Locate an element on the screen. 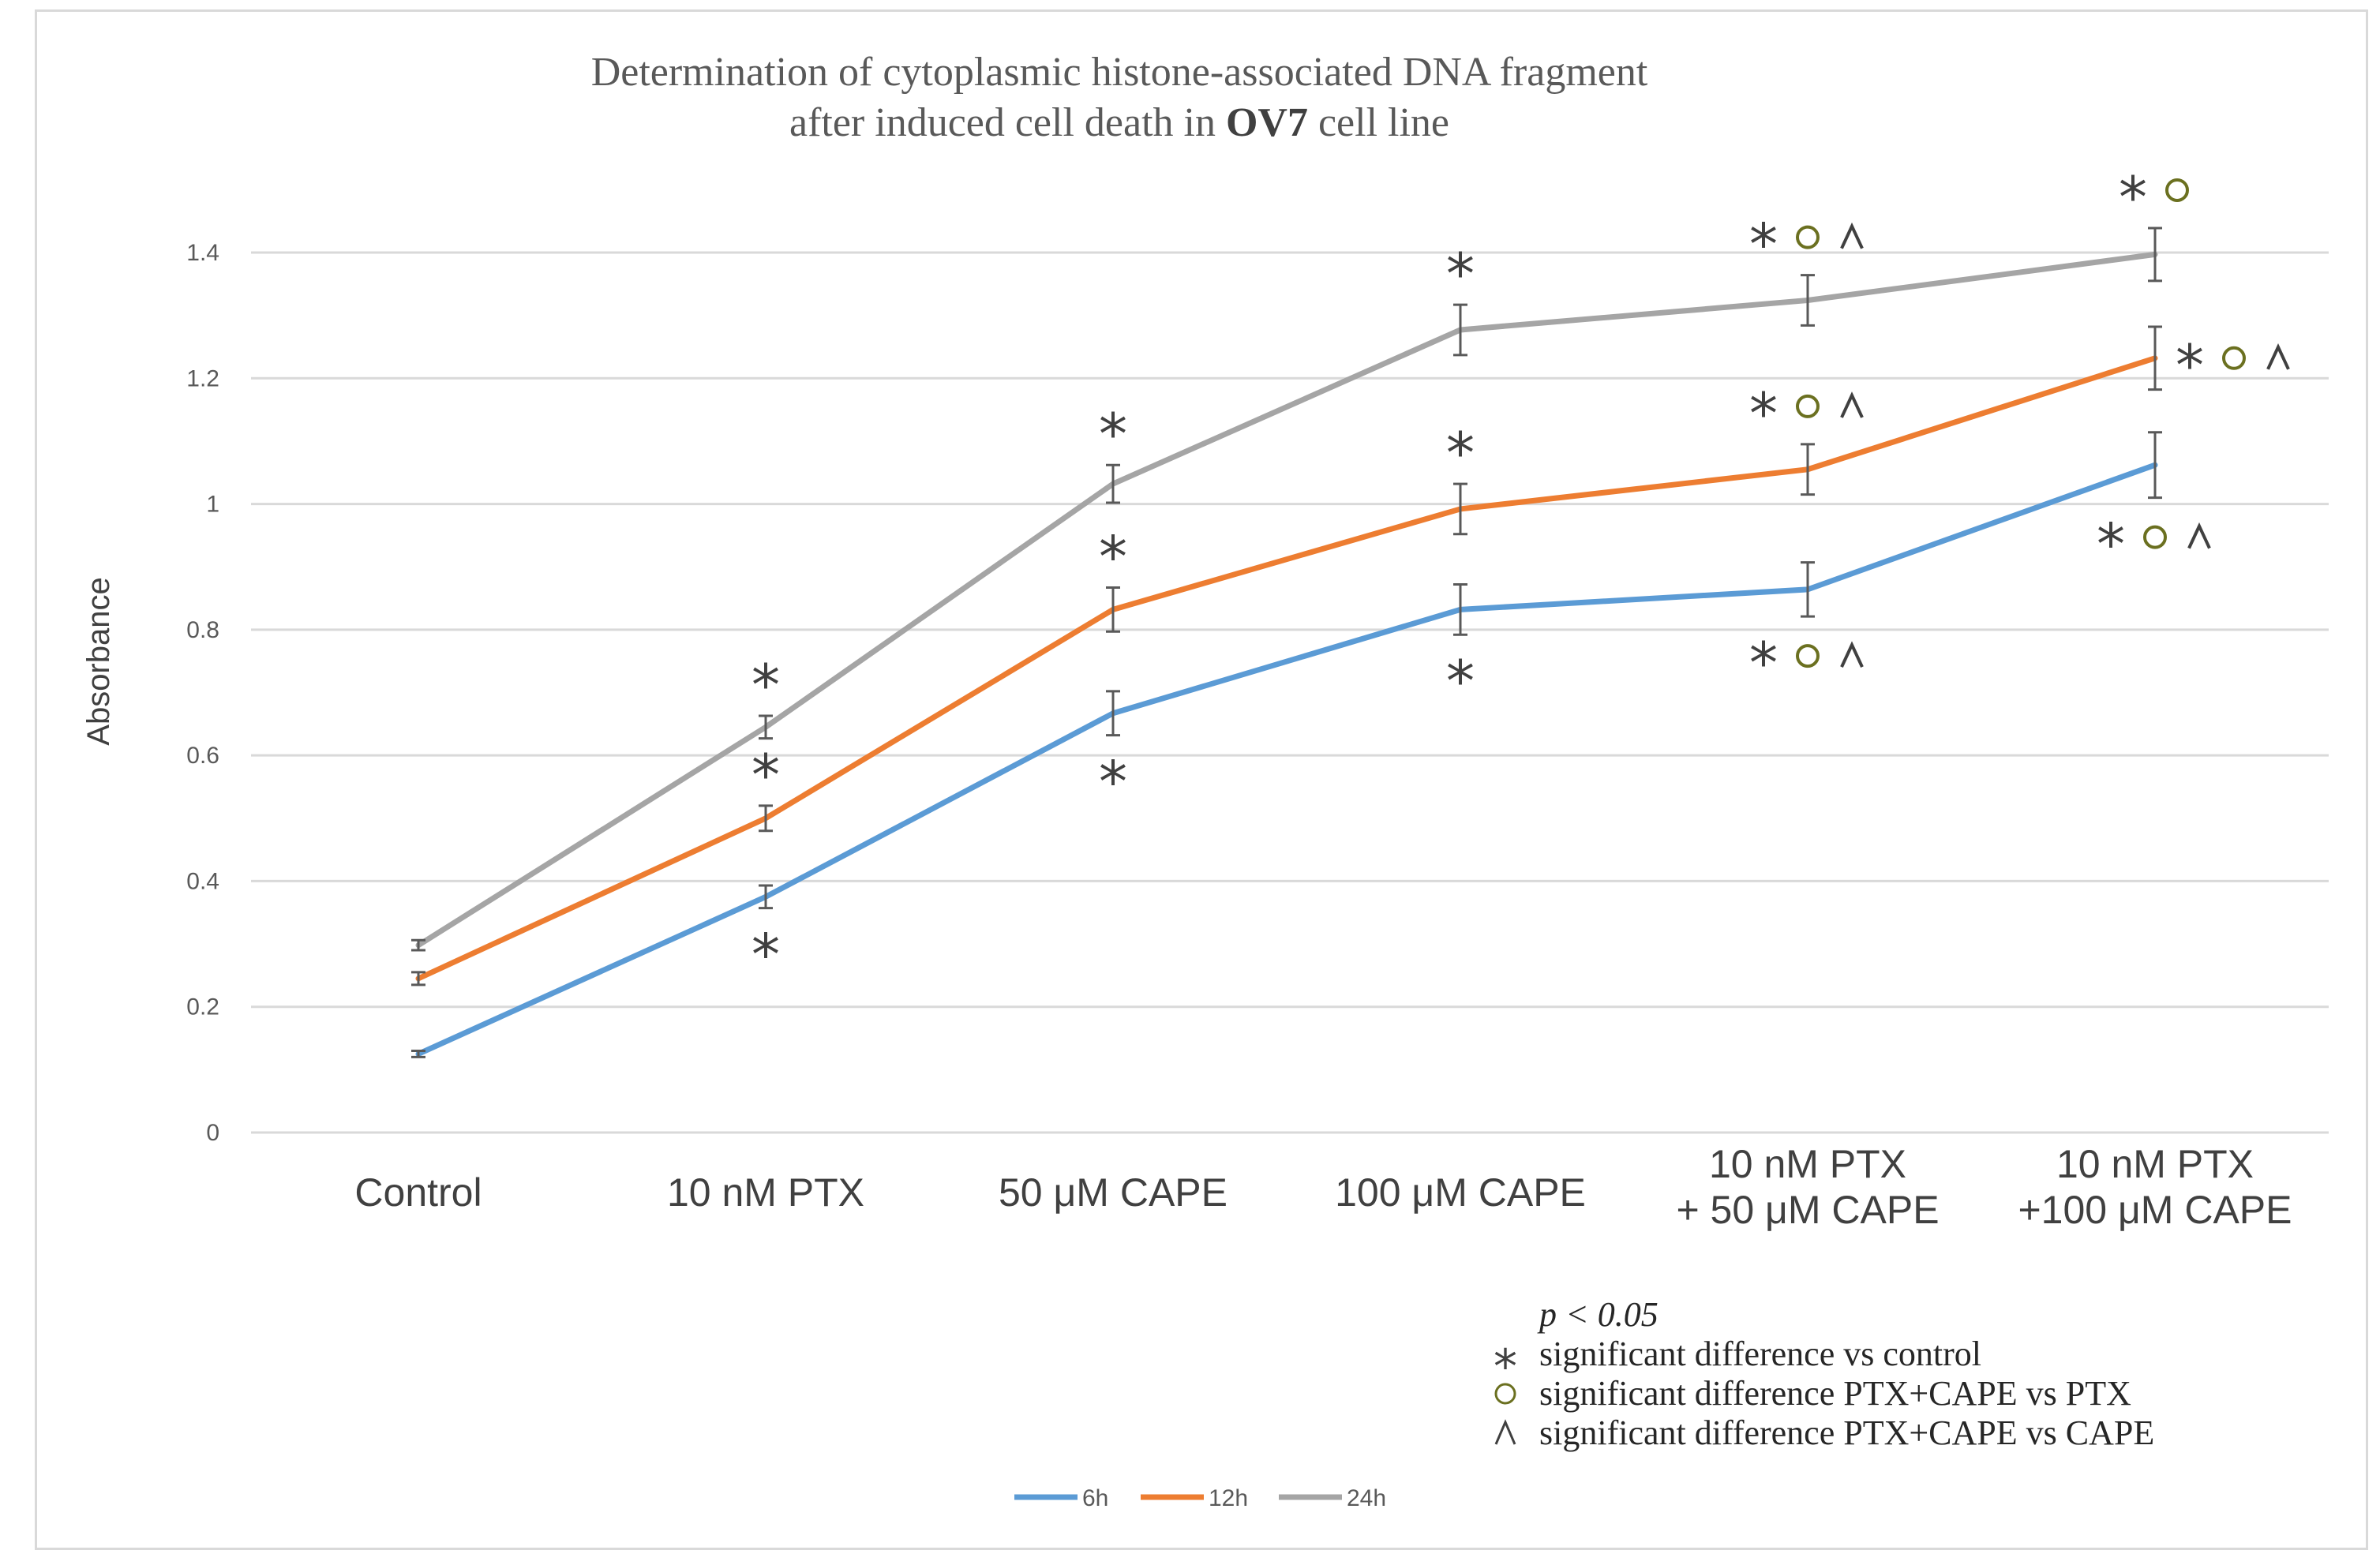  significance-note-text: significant difference vs control is located at coordinates (1760, 1354).